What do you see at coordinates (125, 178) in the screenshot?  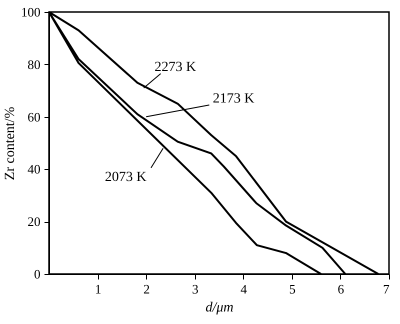 I see `annotation: 2073 K` at bounding box center [125, 178].